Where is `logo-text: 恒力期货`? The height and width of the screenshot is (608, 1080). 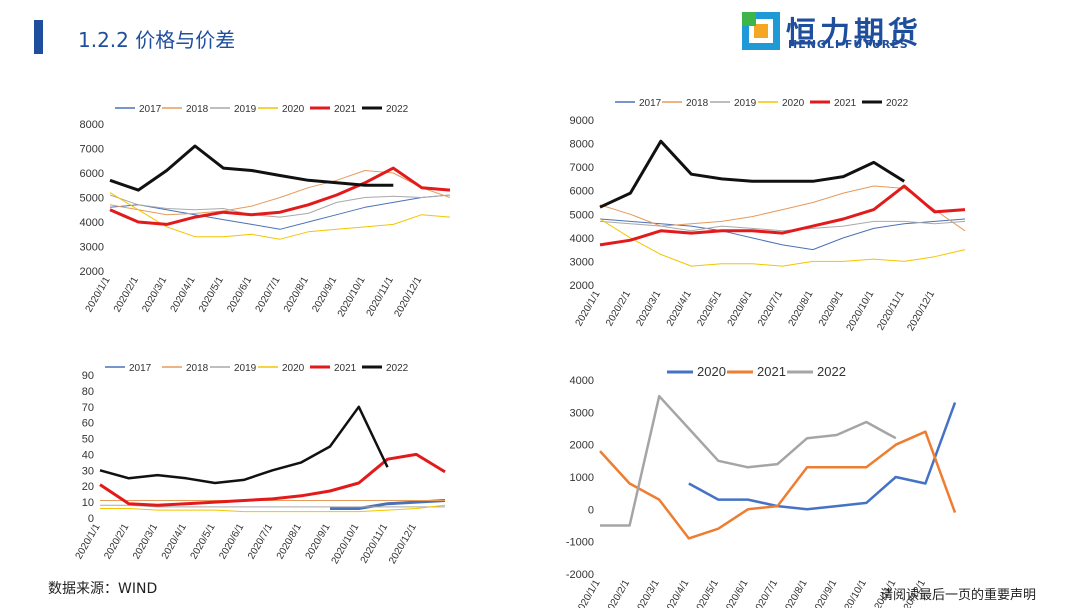 logo-text: 恒力期货 is located at coordinates (854, 33).